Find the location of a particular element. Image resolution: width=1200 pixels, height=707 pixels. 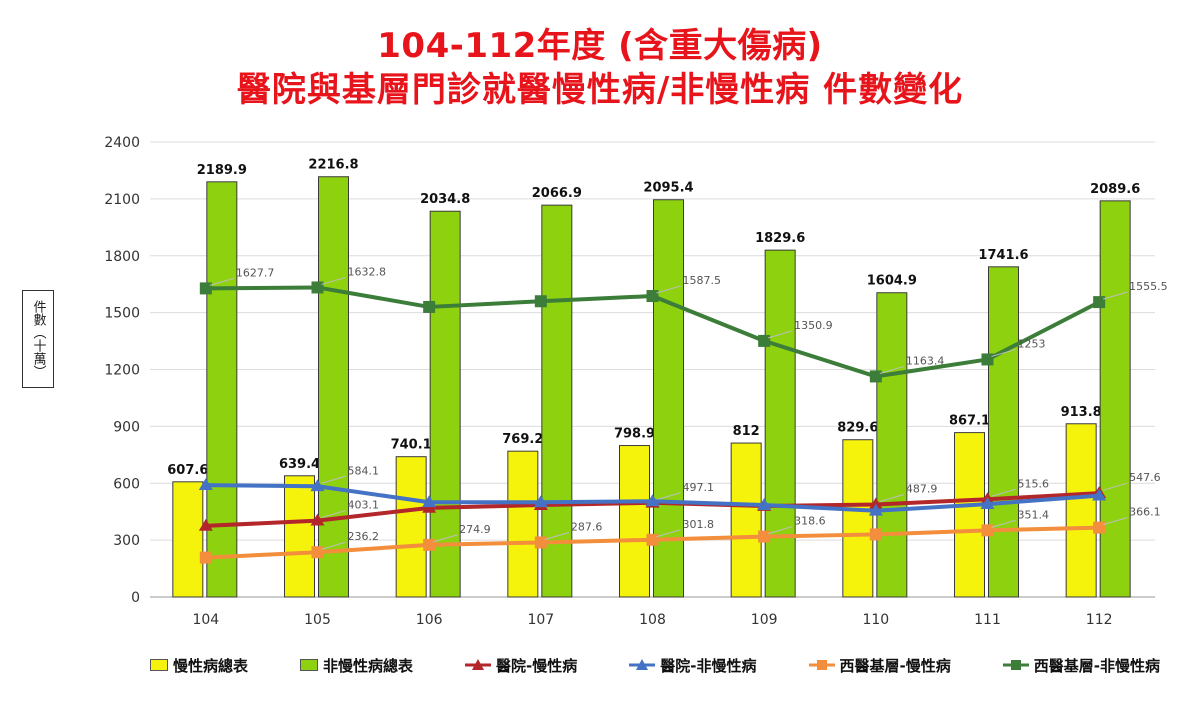

x-tick-label: 109 is located at coordinates (764, 620).